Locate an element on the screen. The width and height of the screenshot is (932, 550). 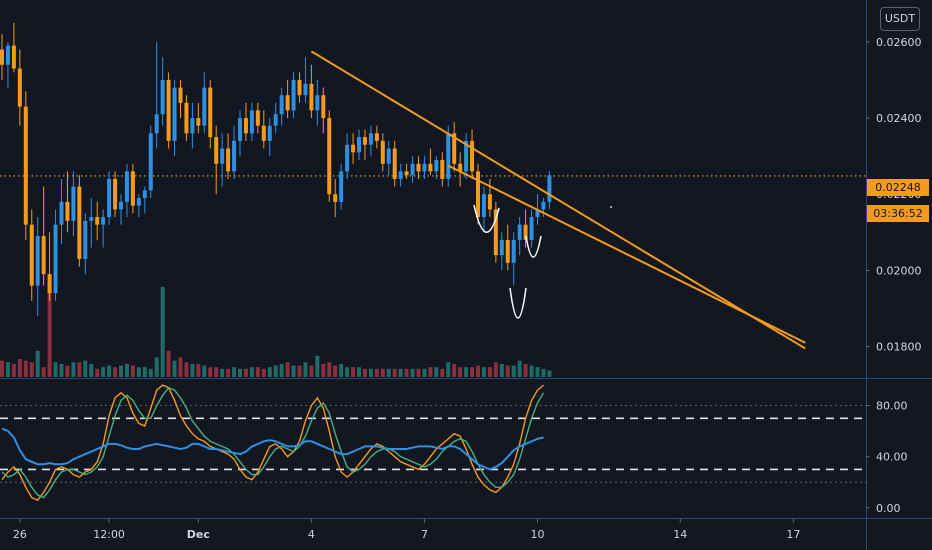
candle-body is located at coordinates (281, 105).